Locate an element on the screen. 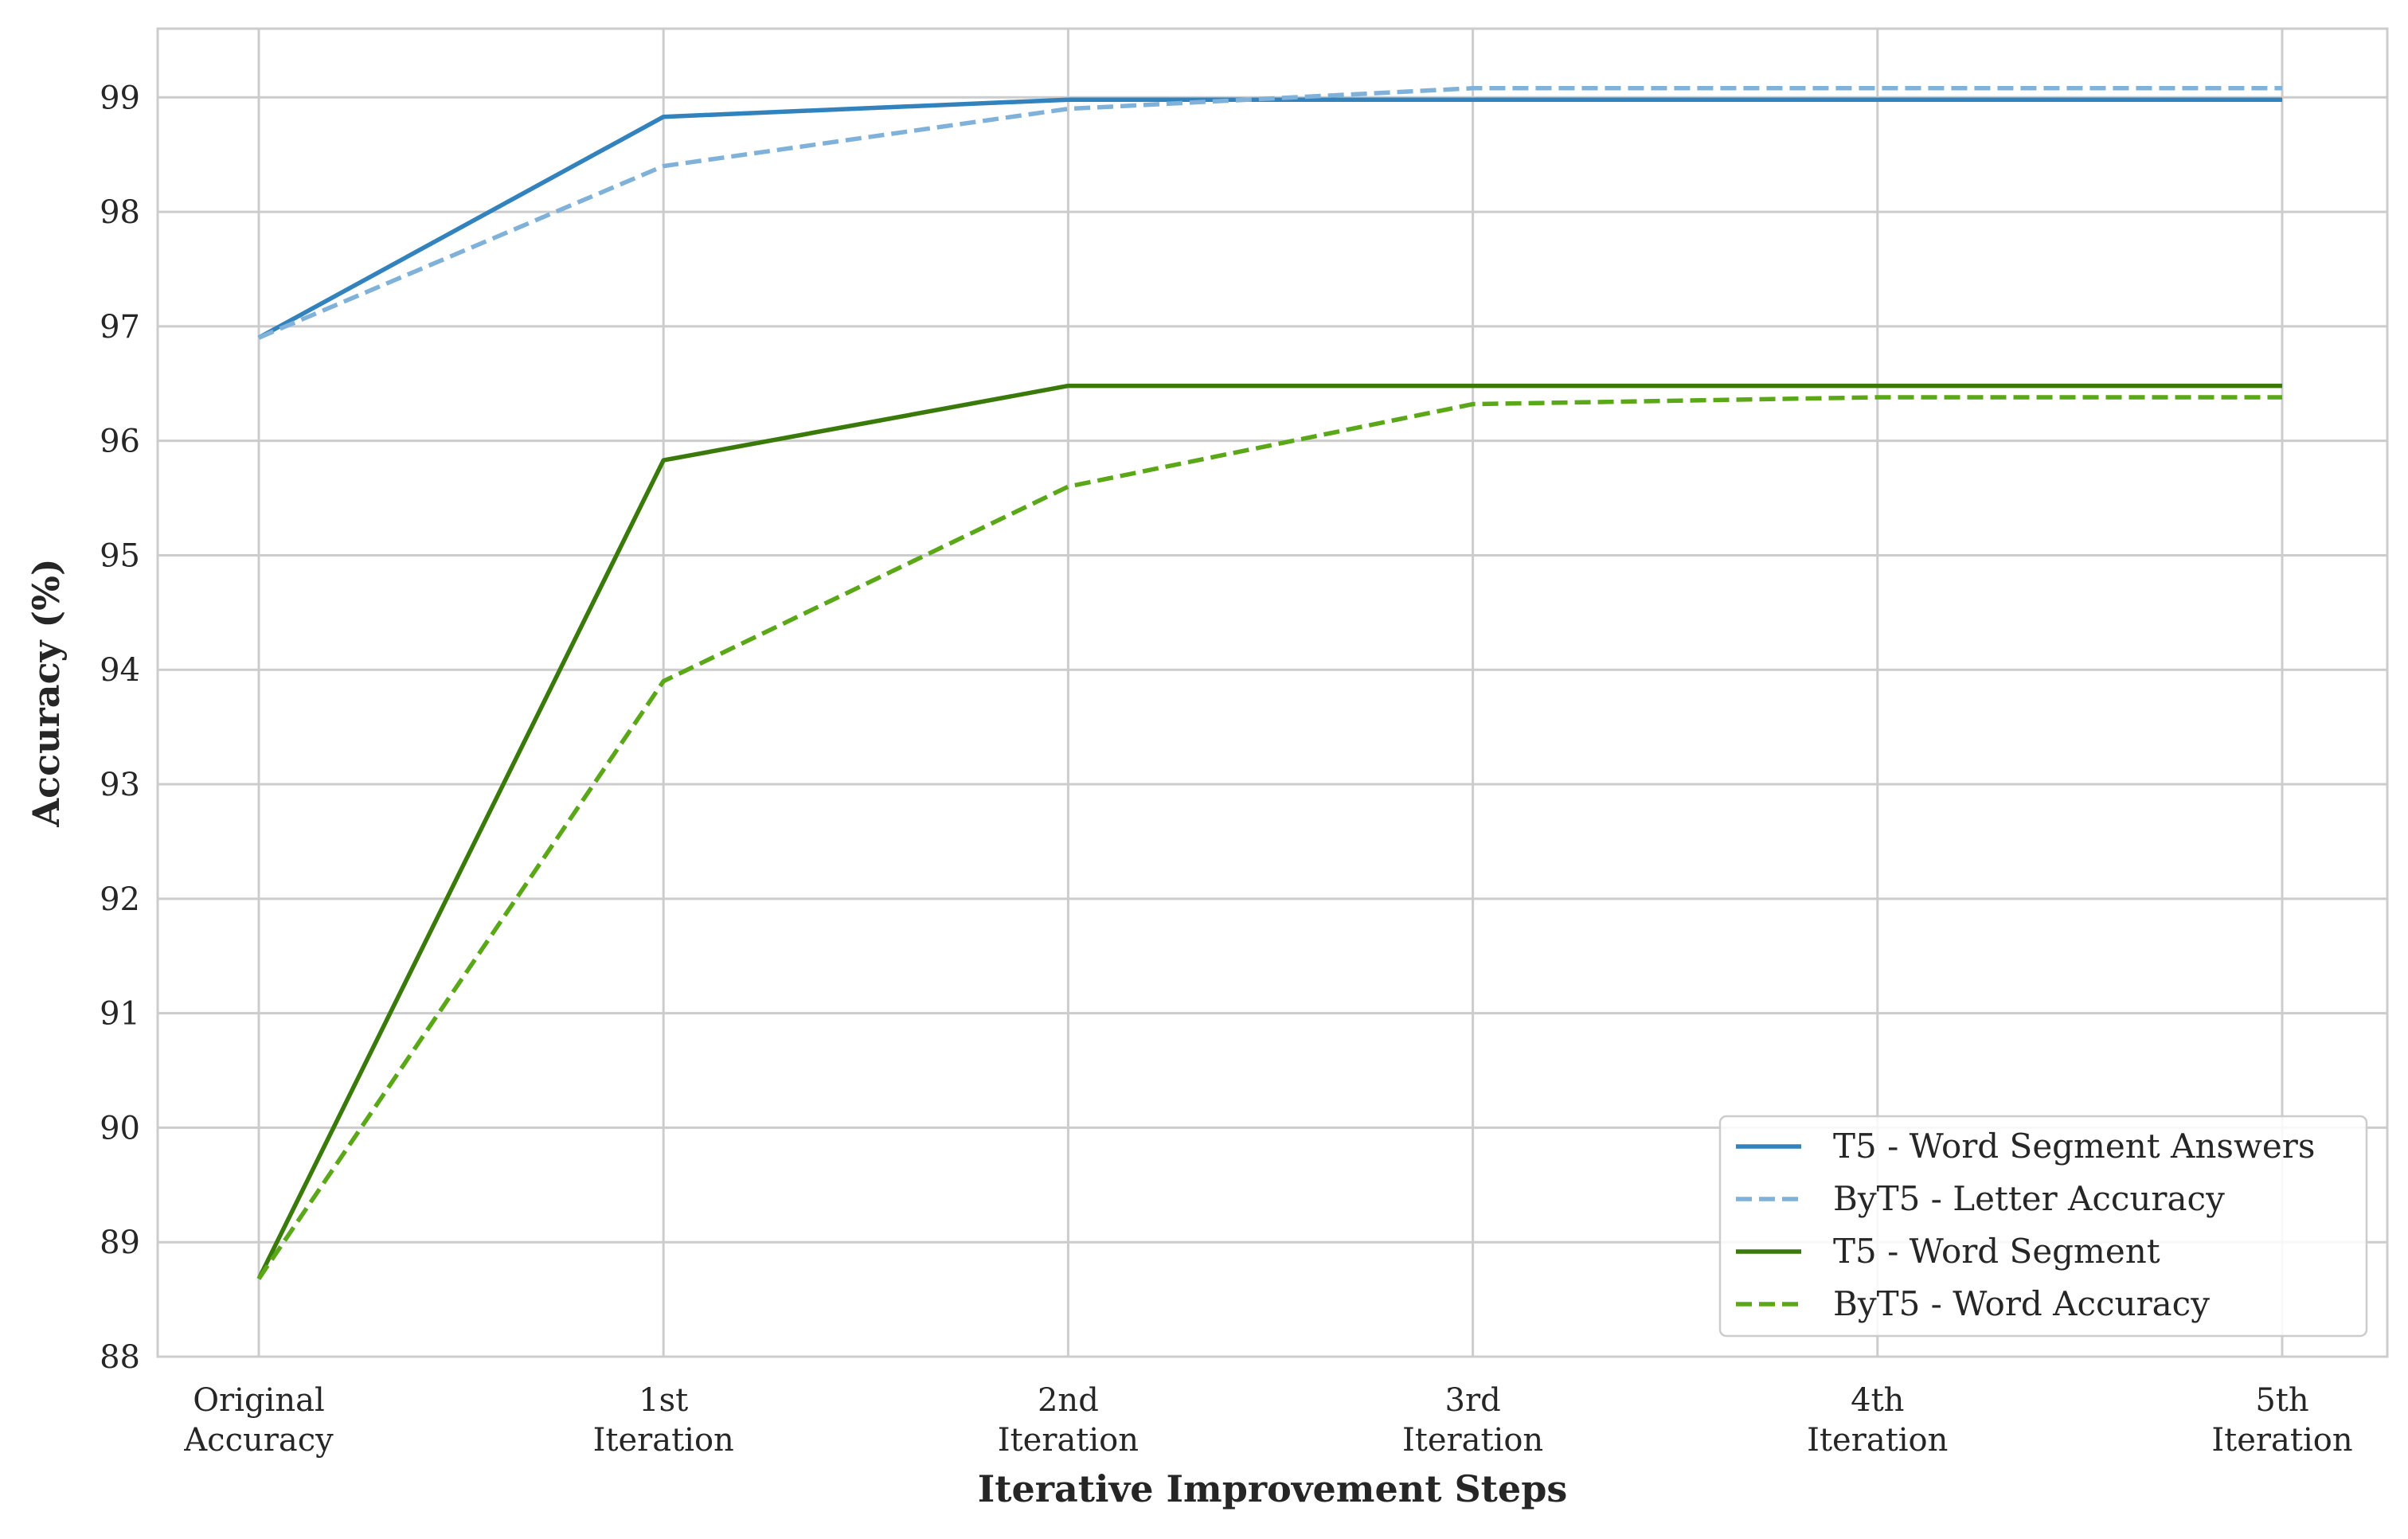 This screenshot has width=2408, height=1539. y-tick-label: 98 is located at coordinates (120, 212).